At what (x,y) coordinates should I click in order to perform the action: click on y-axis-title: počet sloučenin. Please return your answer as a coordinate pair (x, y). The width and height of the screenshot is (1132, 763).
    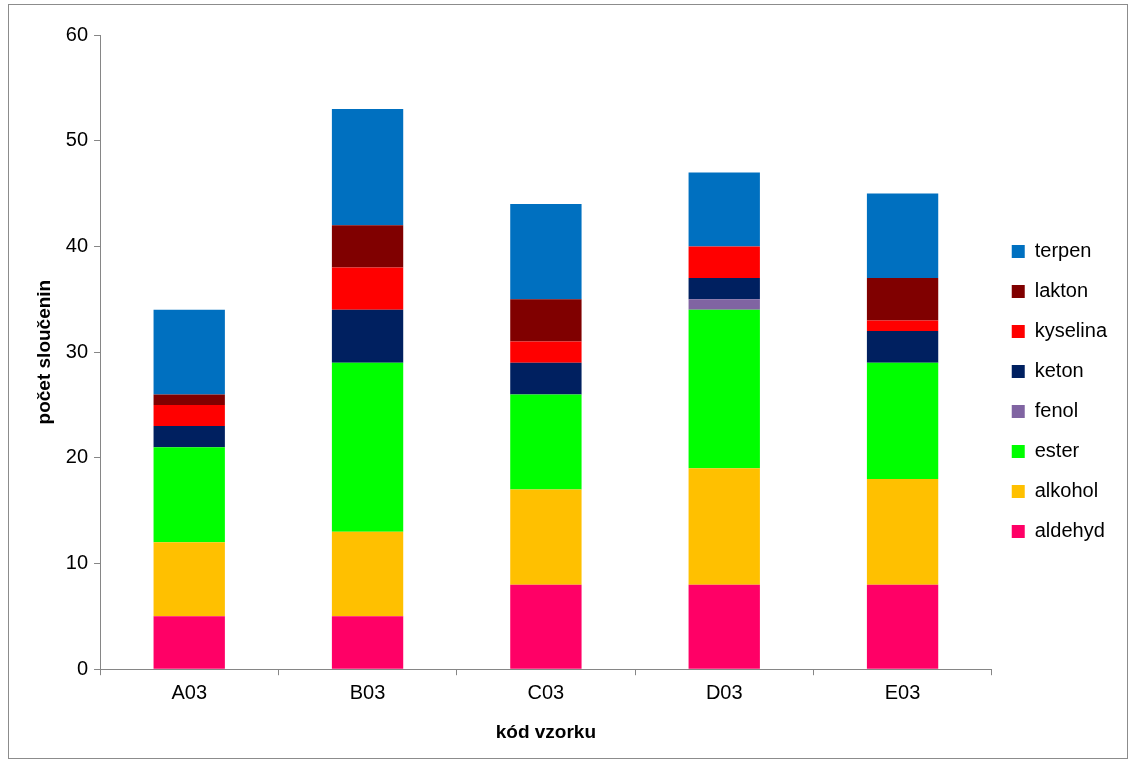
    Looking at the image, I should click on (43, 352).